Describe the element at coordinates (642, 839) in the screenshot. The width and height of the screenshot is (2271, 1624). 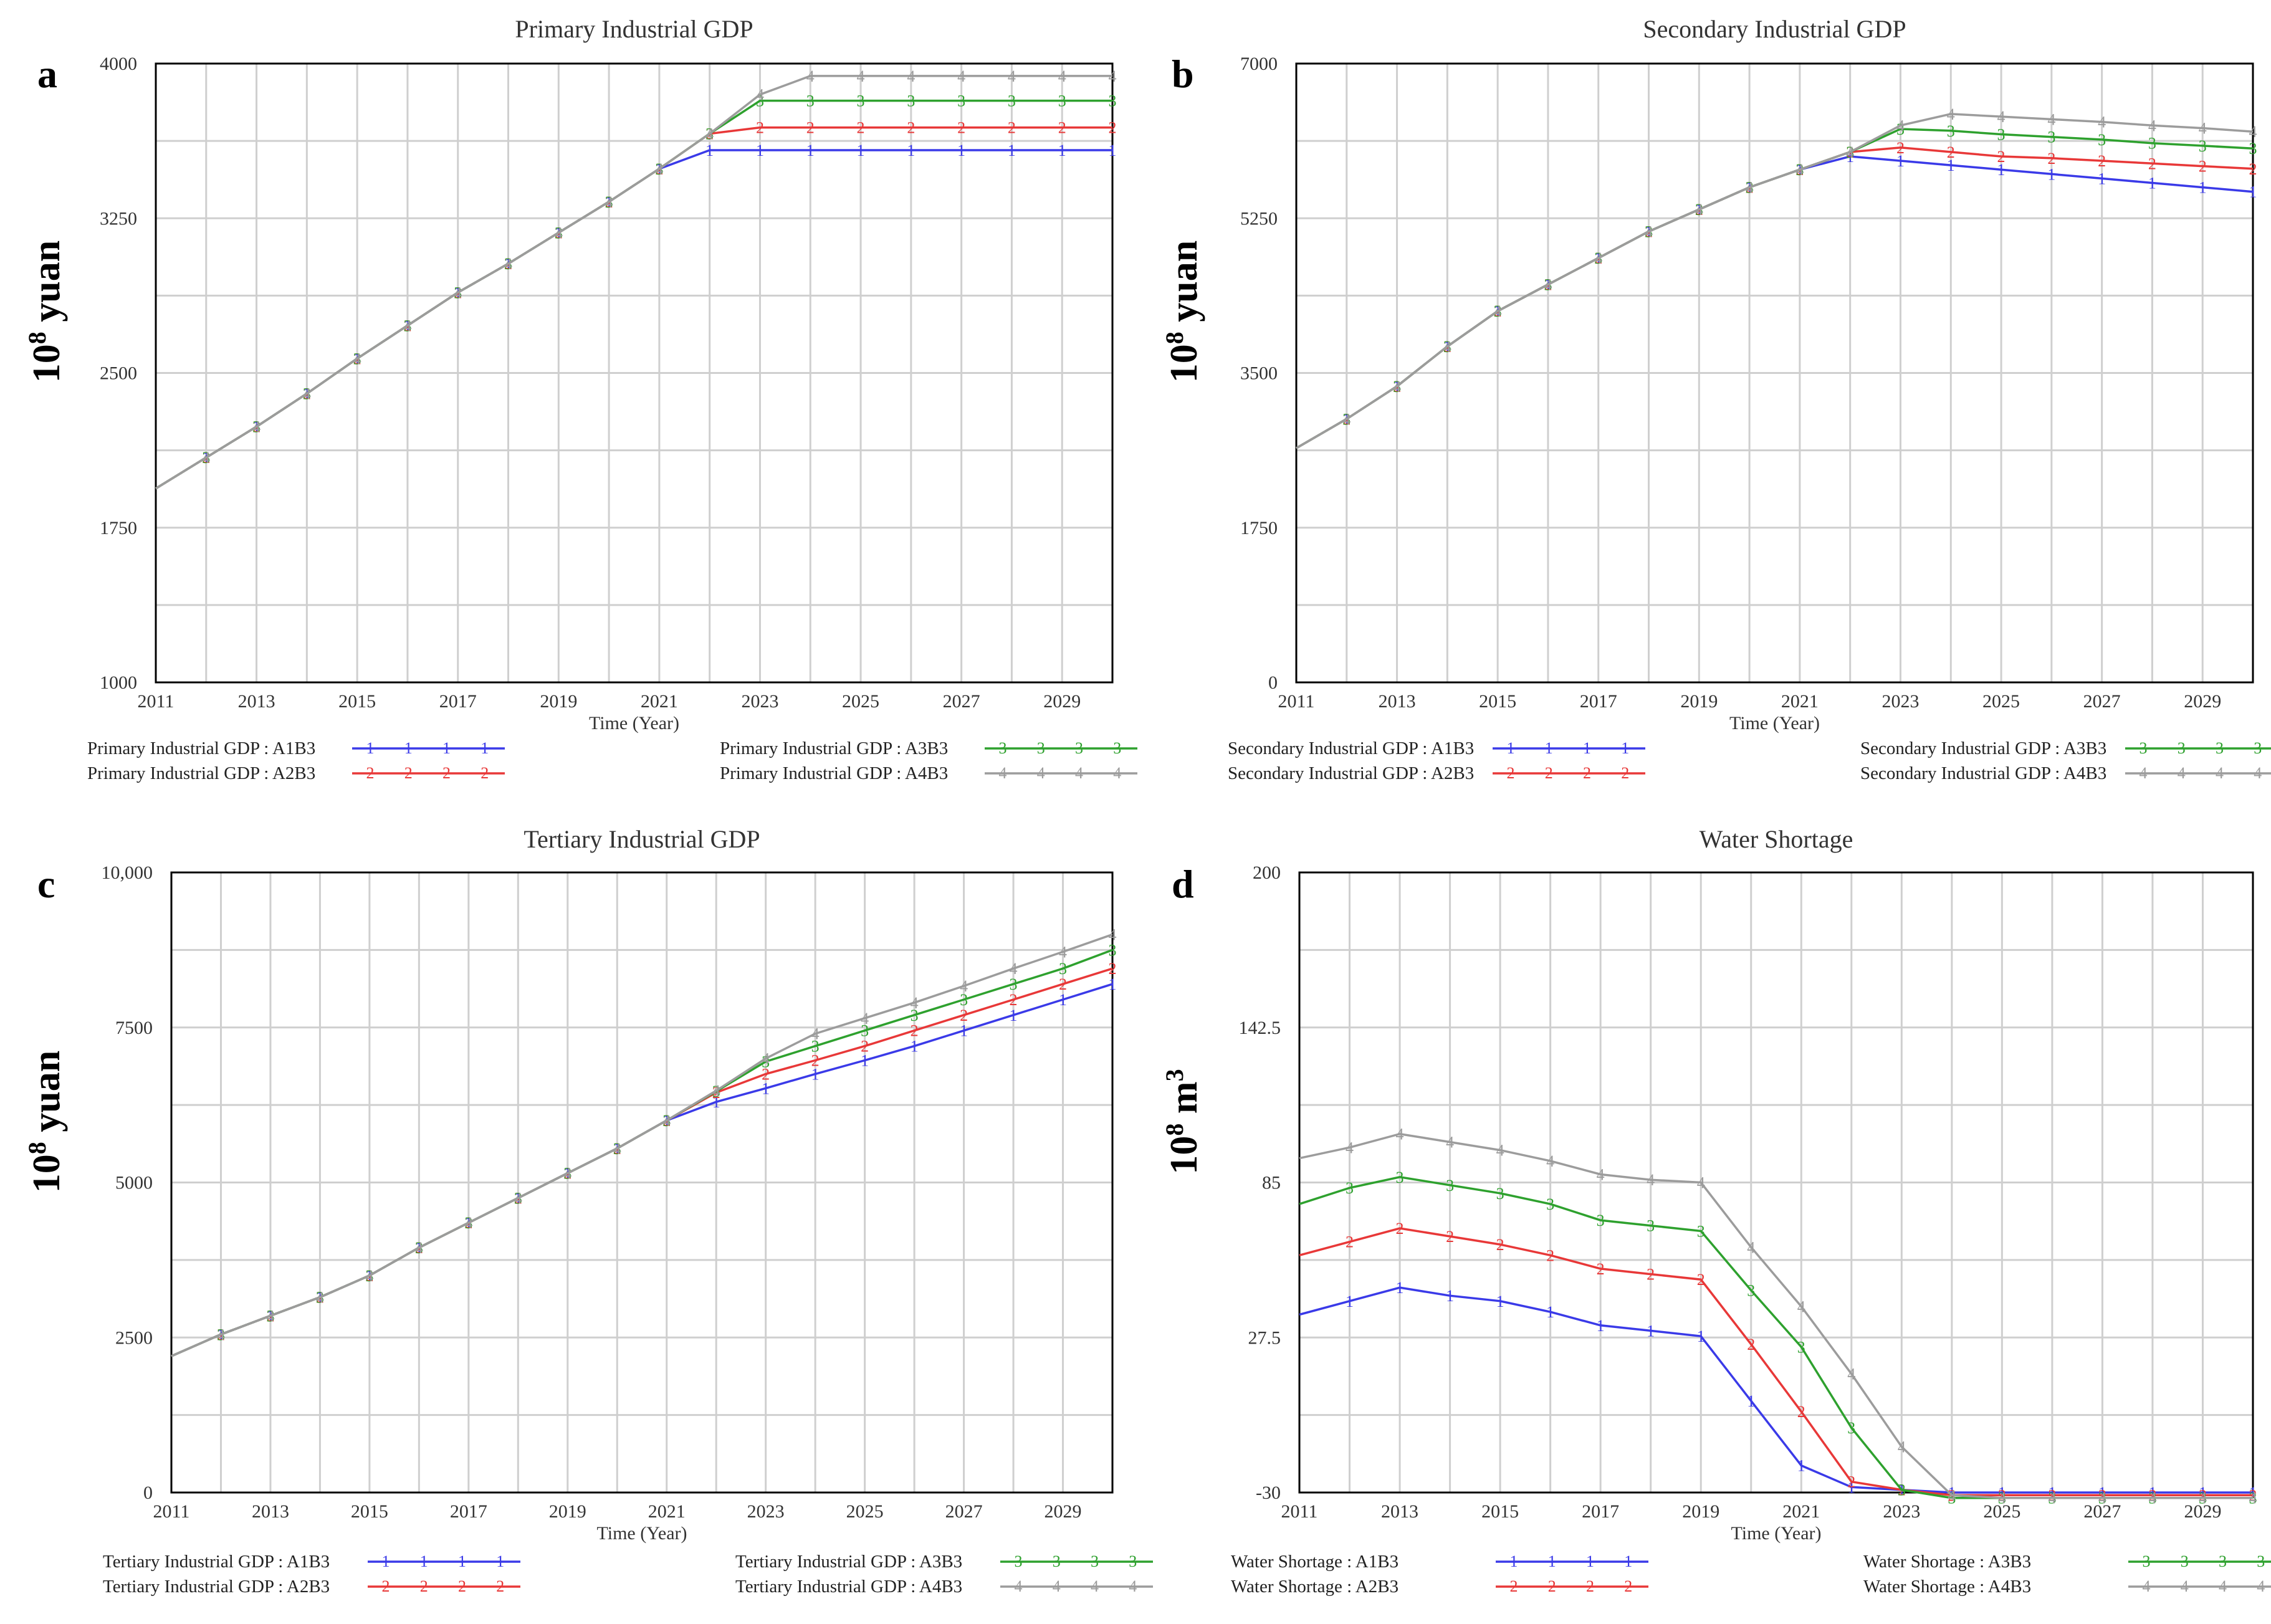
I see `chart-title: Tertiary Industrial GDP` at that location.